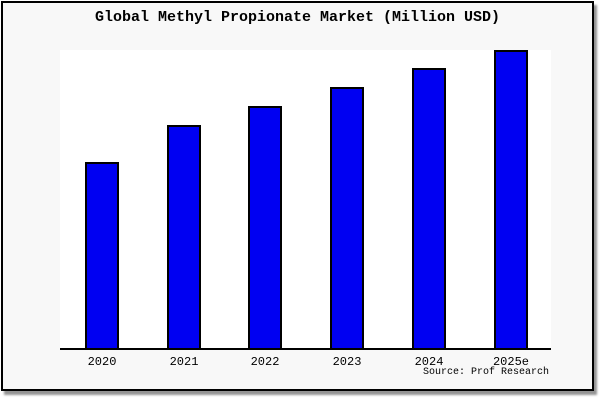  What do you see at coordinates (485, 372) in the screenshot?
I see `source-credit: Source: Prof Research` at bounding box center [485, 372].